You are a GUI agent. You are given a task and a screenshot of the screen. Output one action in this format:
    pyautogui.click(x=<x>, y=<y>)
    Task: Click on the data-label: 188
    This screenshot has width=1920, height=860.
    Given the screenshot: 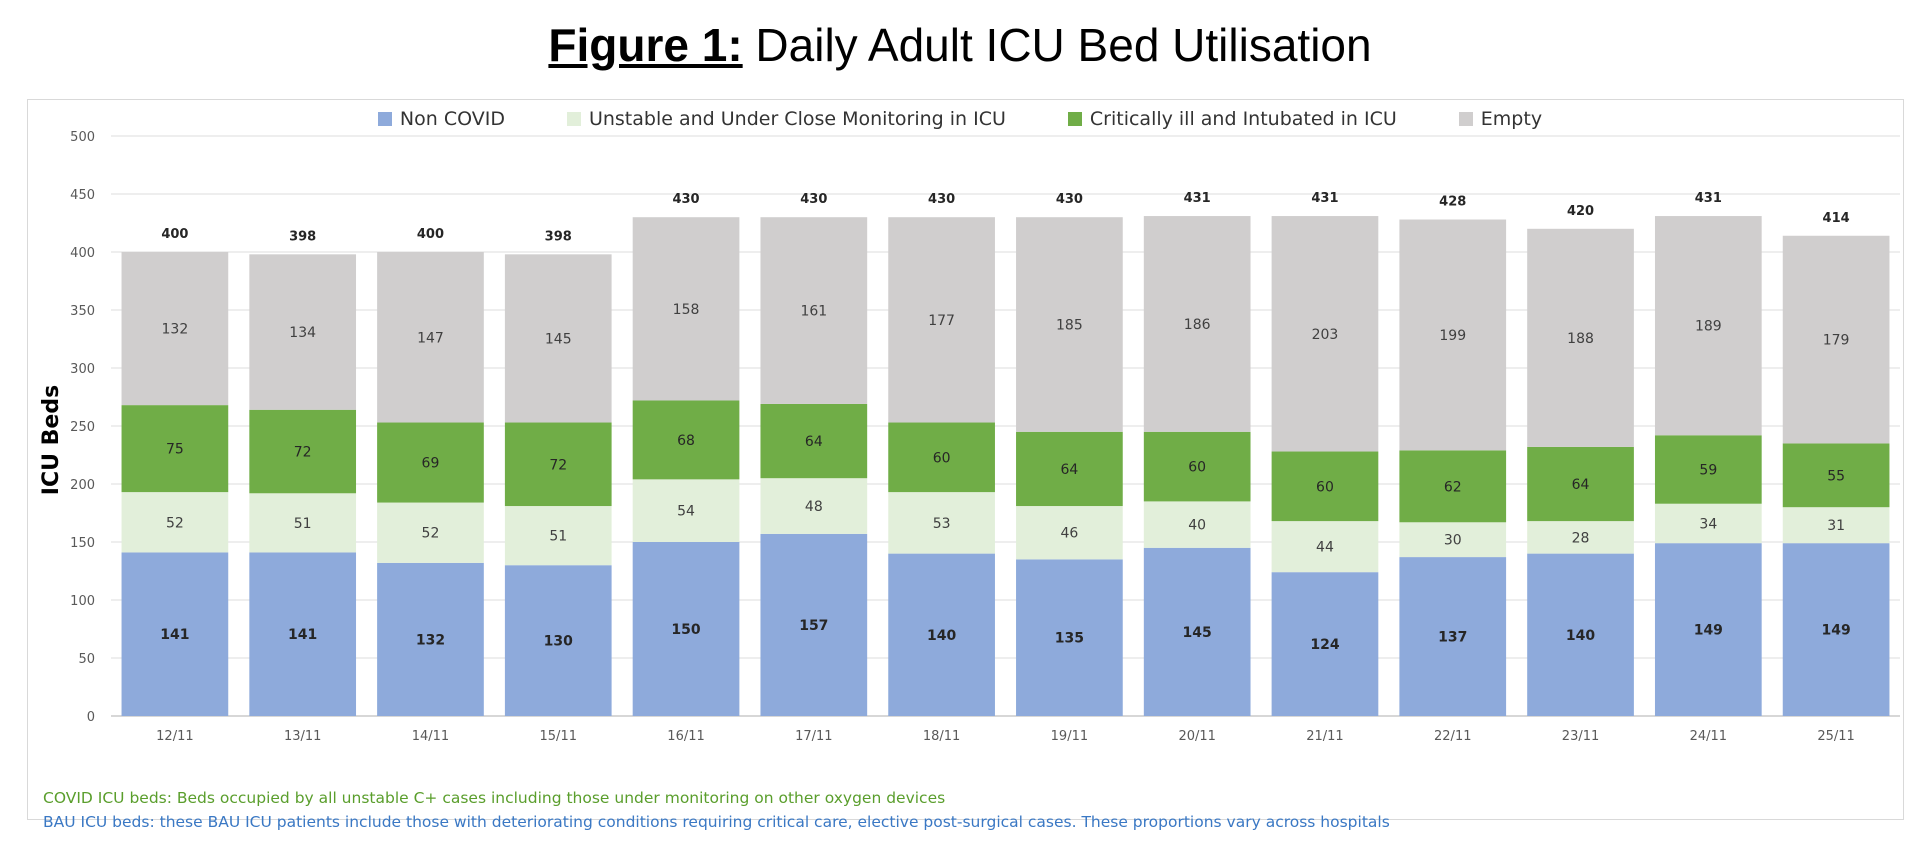 What is the action you would take?
    pyautogui.click(x=1580, y=339)
    